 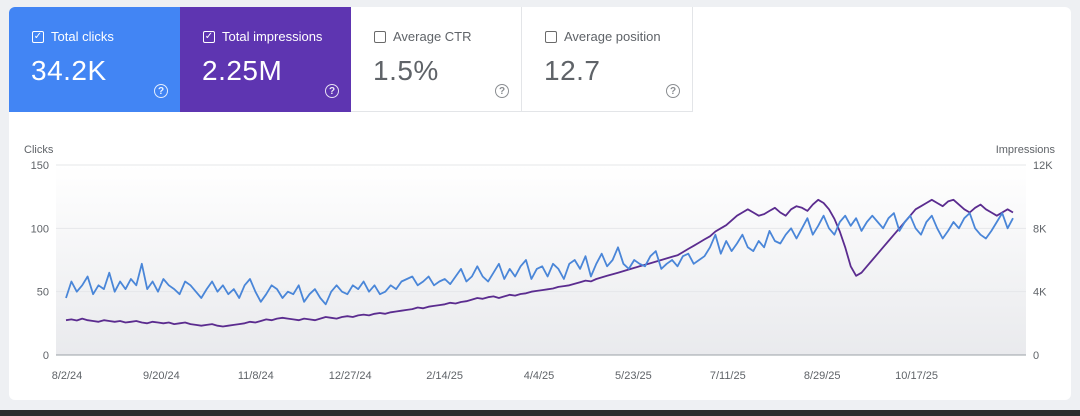 I want to click on total-clicks-header: ✓ Total clicks, so click(x=73, y=36).